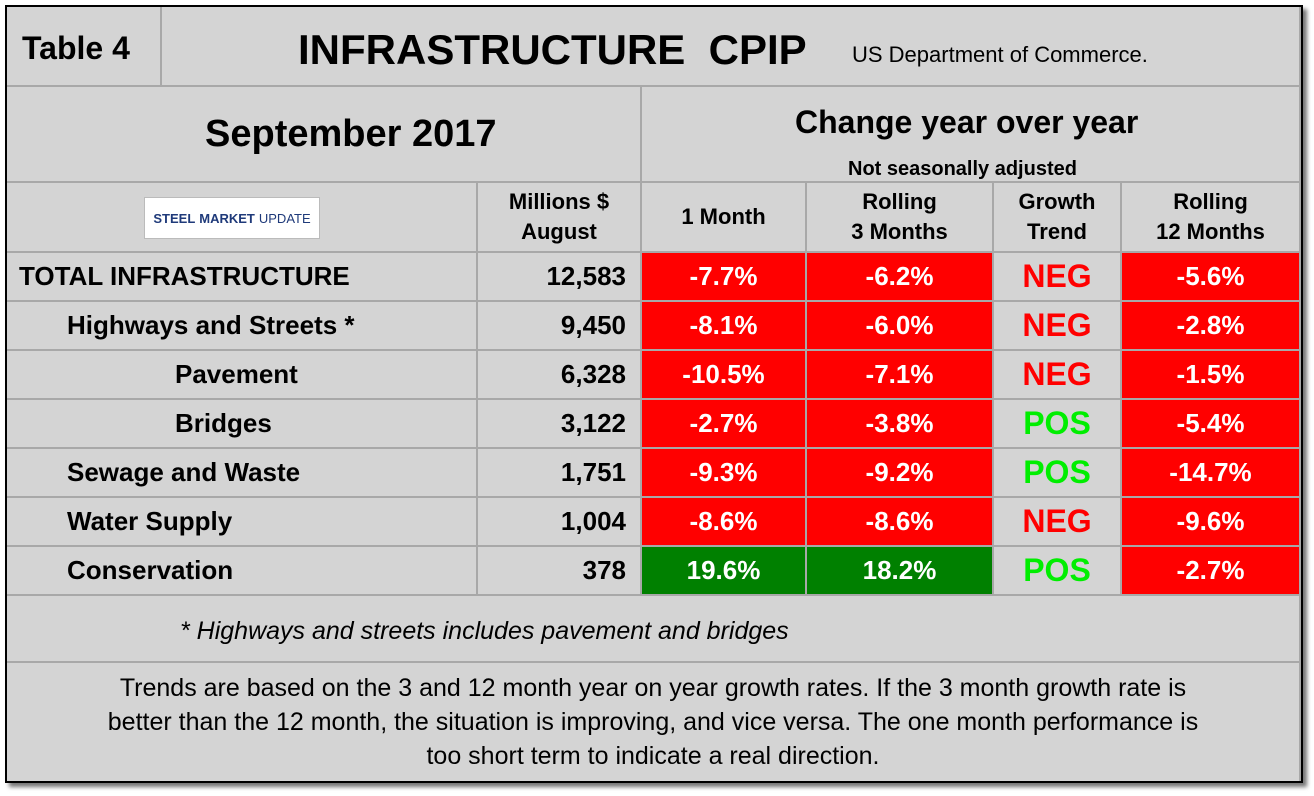 The image size is (1314, 796). I want to click on row-label: Pavement, so click(236, 374).